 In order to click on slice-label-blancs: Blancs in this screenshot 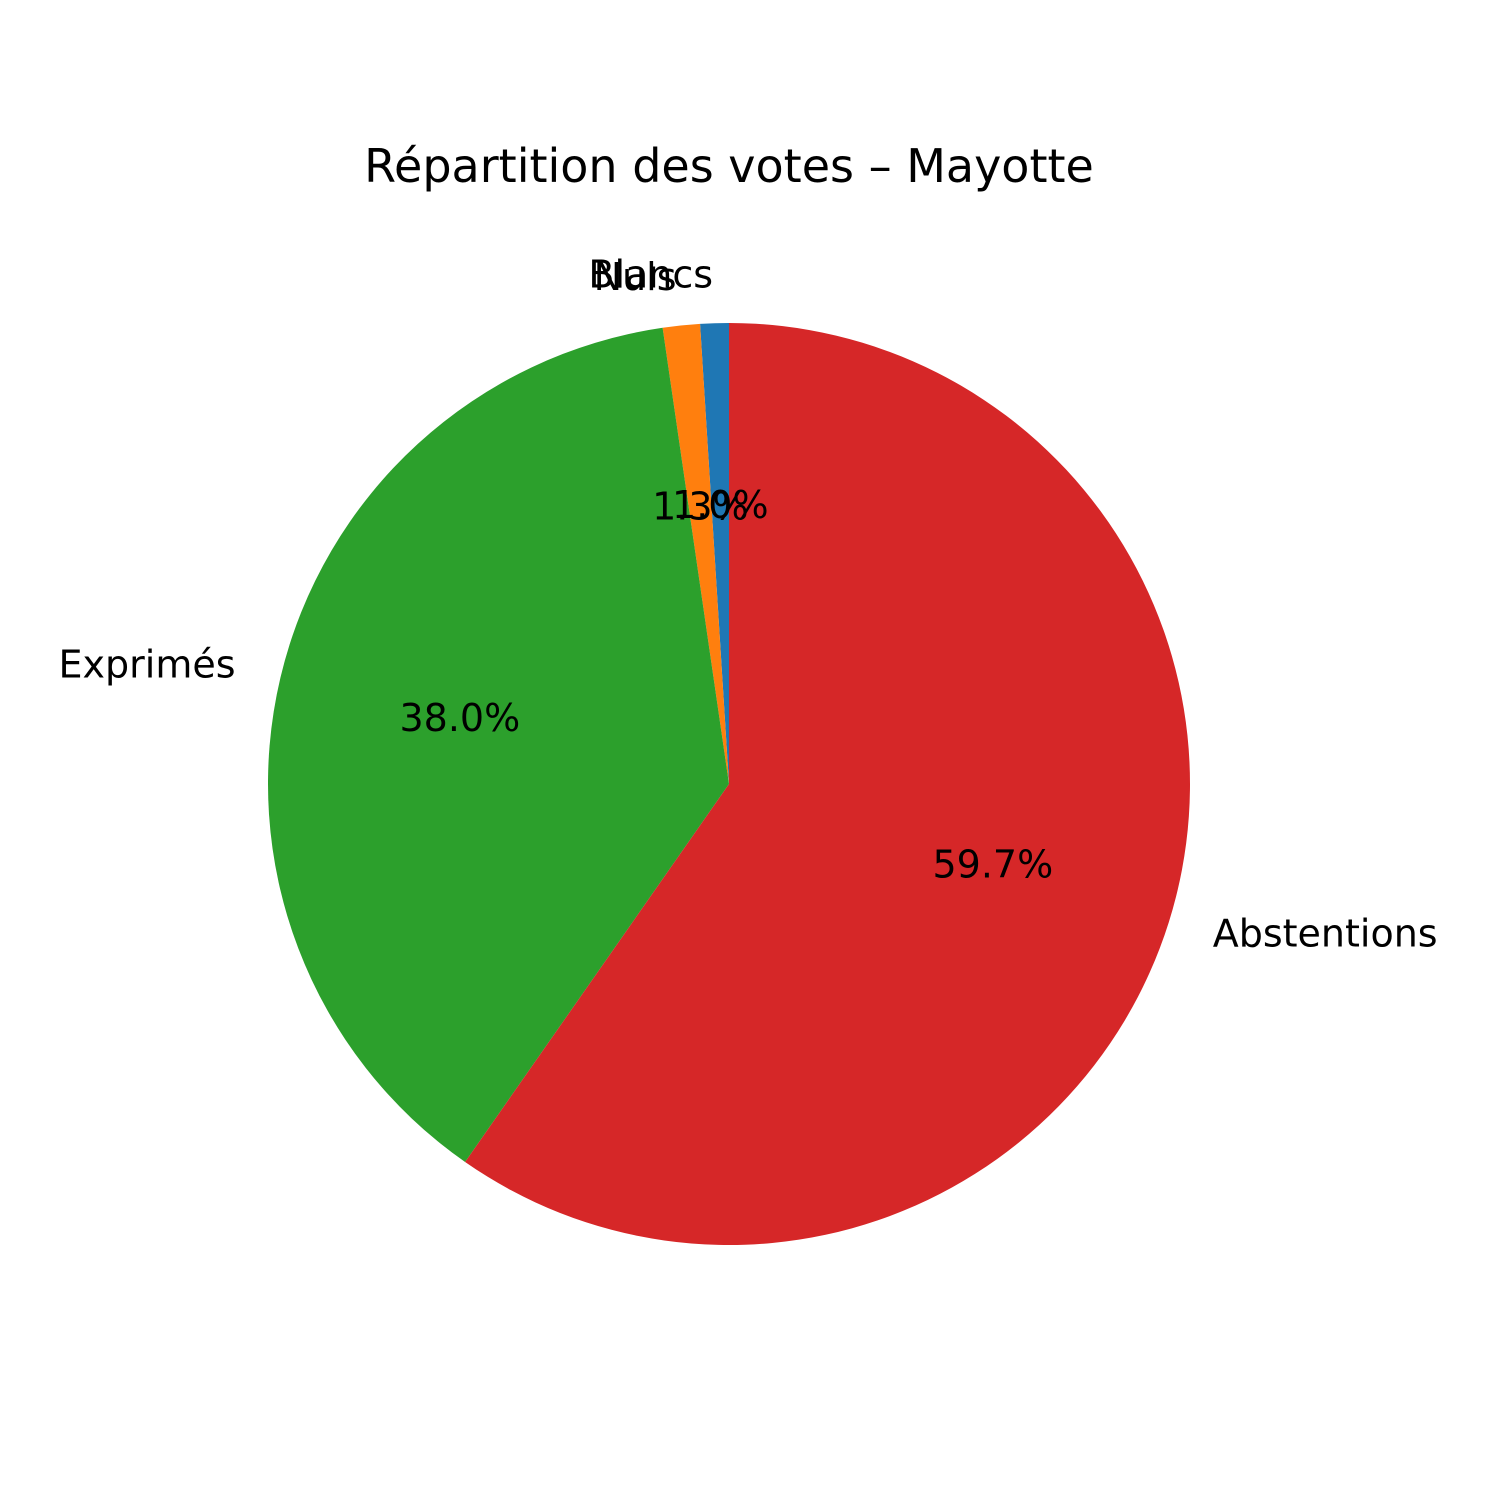, I will do `click(650, 275)`.